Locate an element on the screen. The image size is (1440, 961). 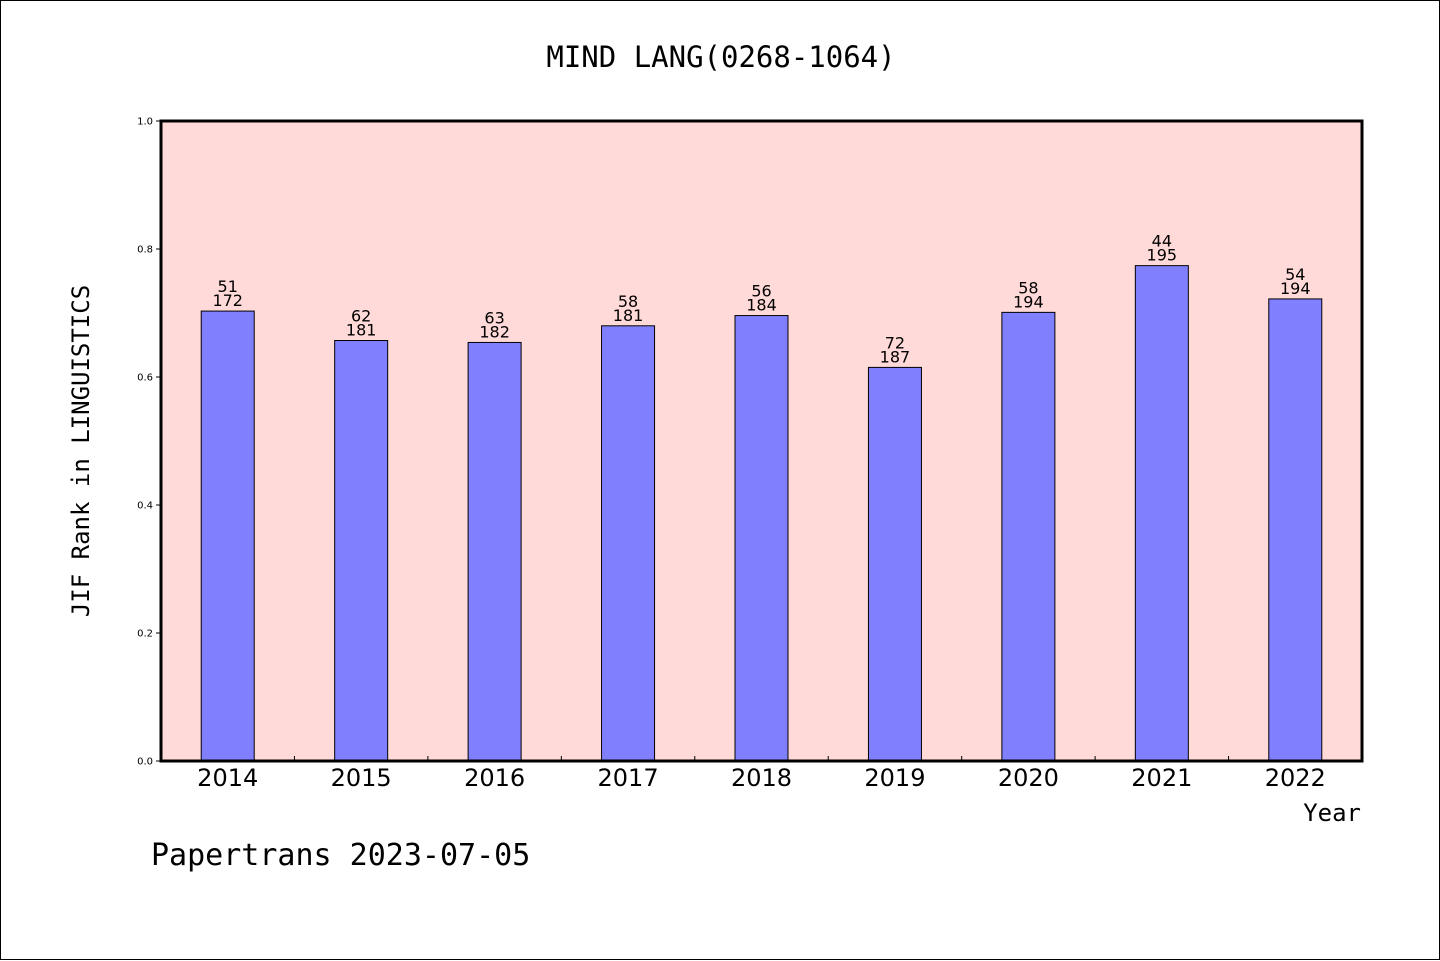
bar-label-total-2021: 195 is located at coordinates (1162, 255).